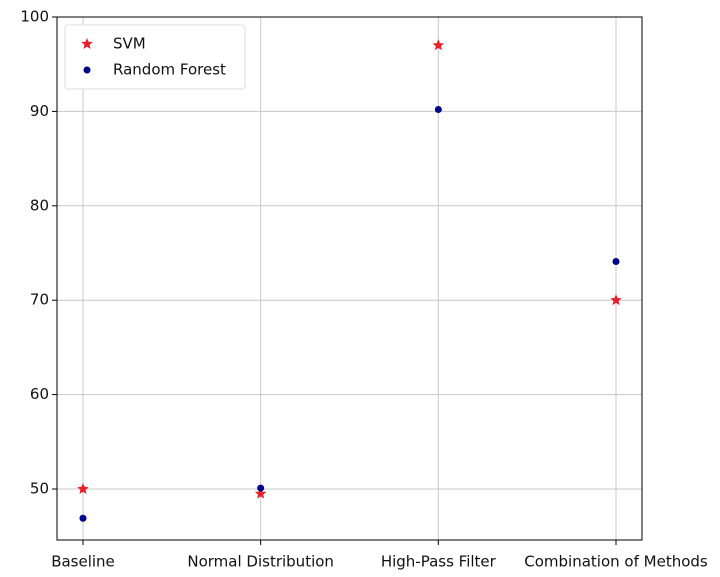  I want to click on x-tick-label: Baseline, so click(83, 562).